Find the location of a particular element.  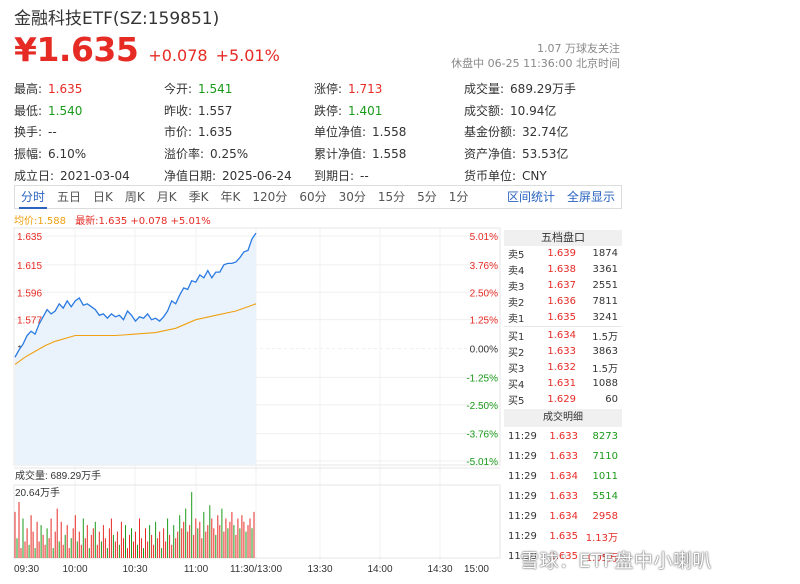

stat-label: 净值日期: is located at coordinates (190, 175).